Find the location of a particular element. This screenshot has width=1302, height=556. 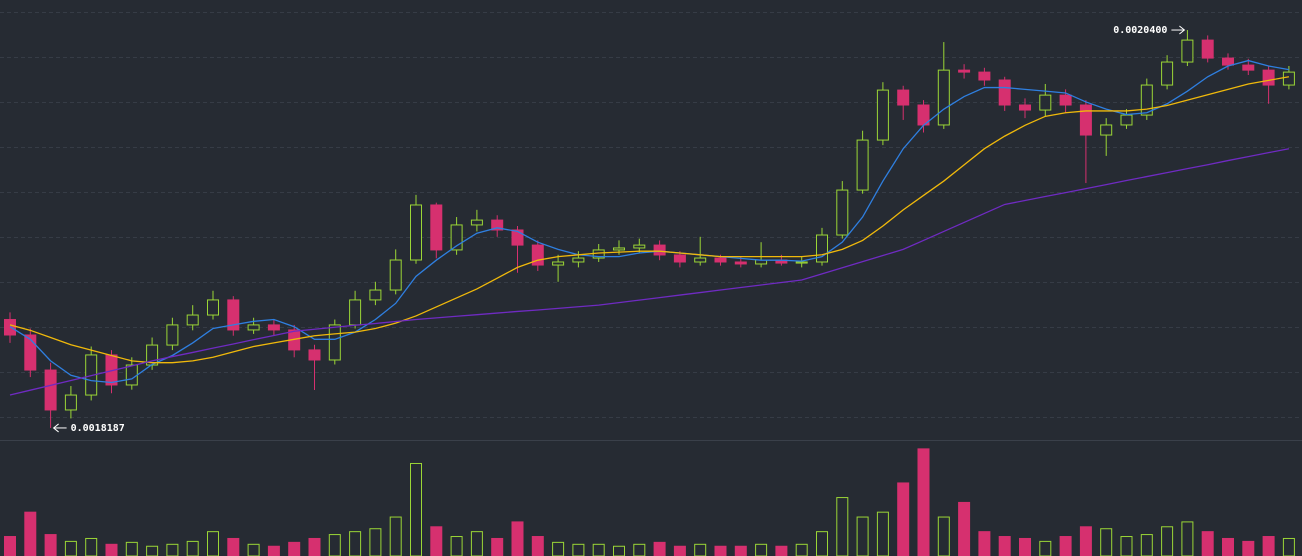

annotation-label: 0.0018187 is located at coordinates (98, 428).